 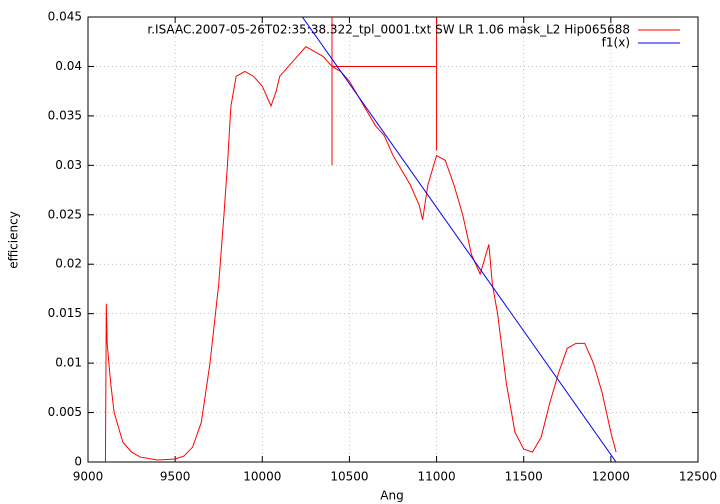 What do you see at coordinates (65, 412) in the screenshot?
I see `y-tick-label: 0.005` at bounding box center [65, 412].